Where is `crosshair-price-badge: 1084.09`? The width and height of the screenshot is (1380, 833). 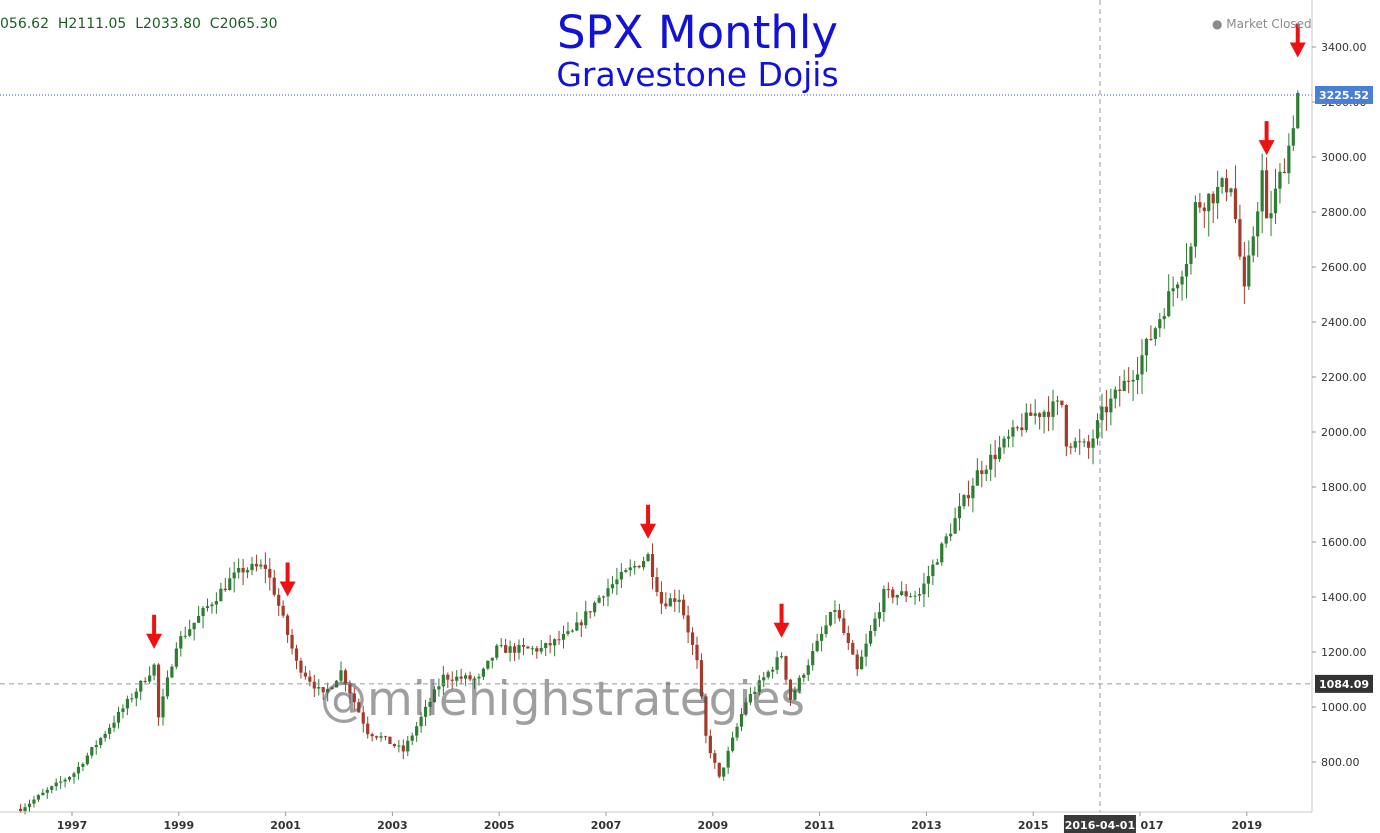 crosshair-price-badge: 1084.09 is located at coordinates (1344, 683).